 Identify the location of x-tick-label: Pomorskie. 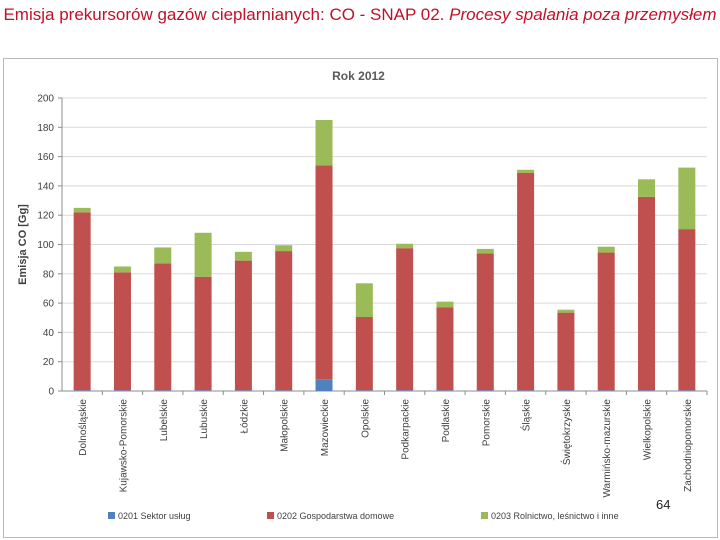
(486, 423).